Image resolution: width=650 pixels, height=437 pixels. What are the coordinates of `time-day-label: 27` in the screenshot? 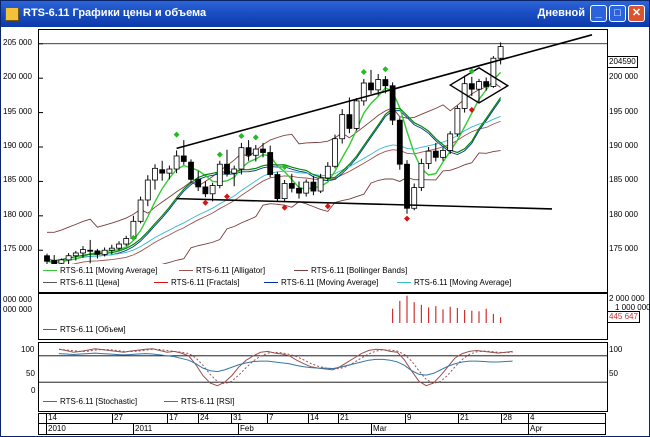 It's located at (118, 417).